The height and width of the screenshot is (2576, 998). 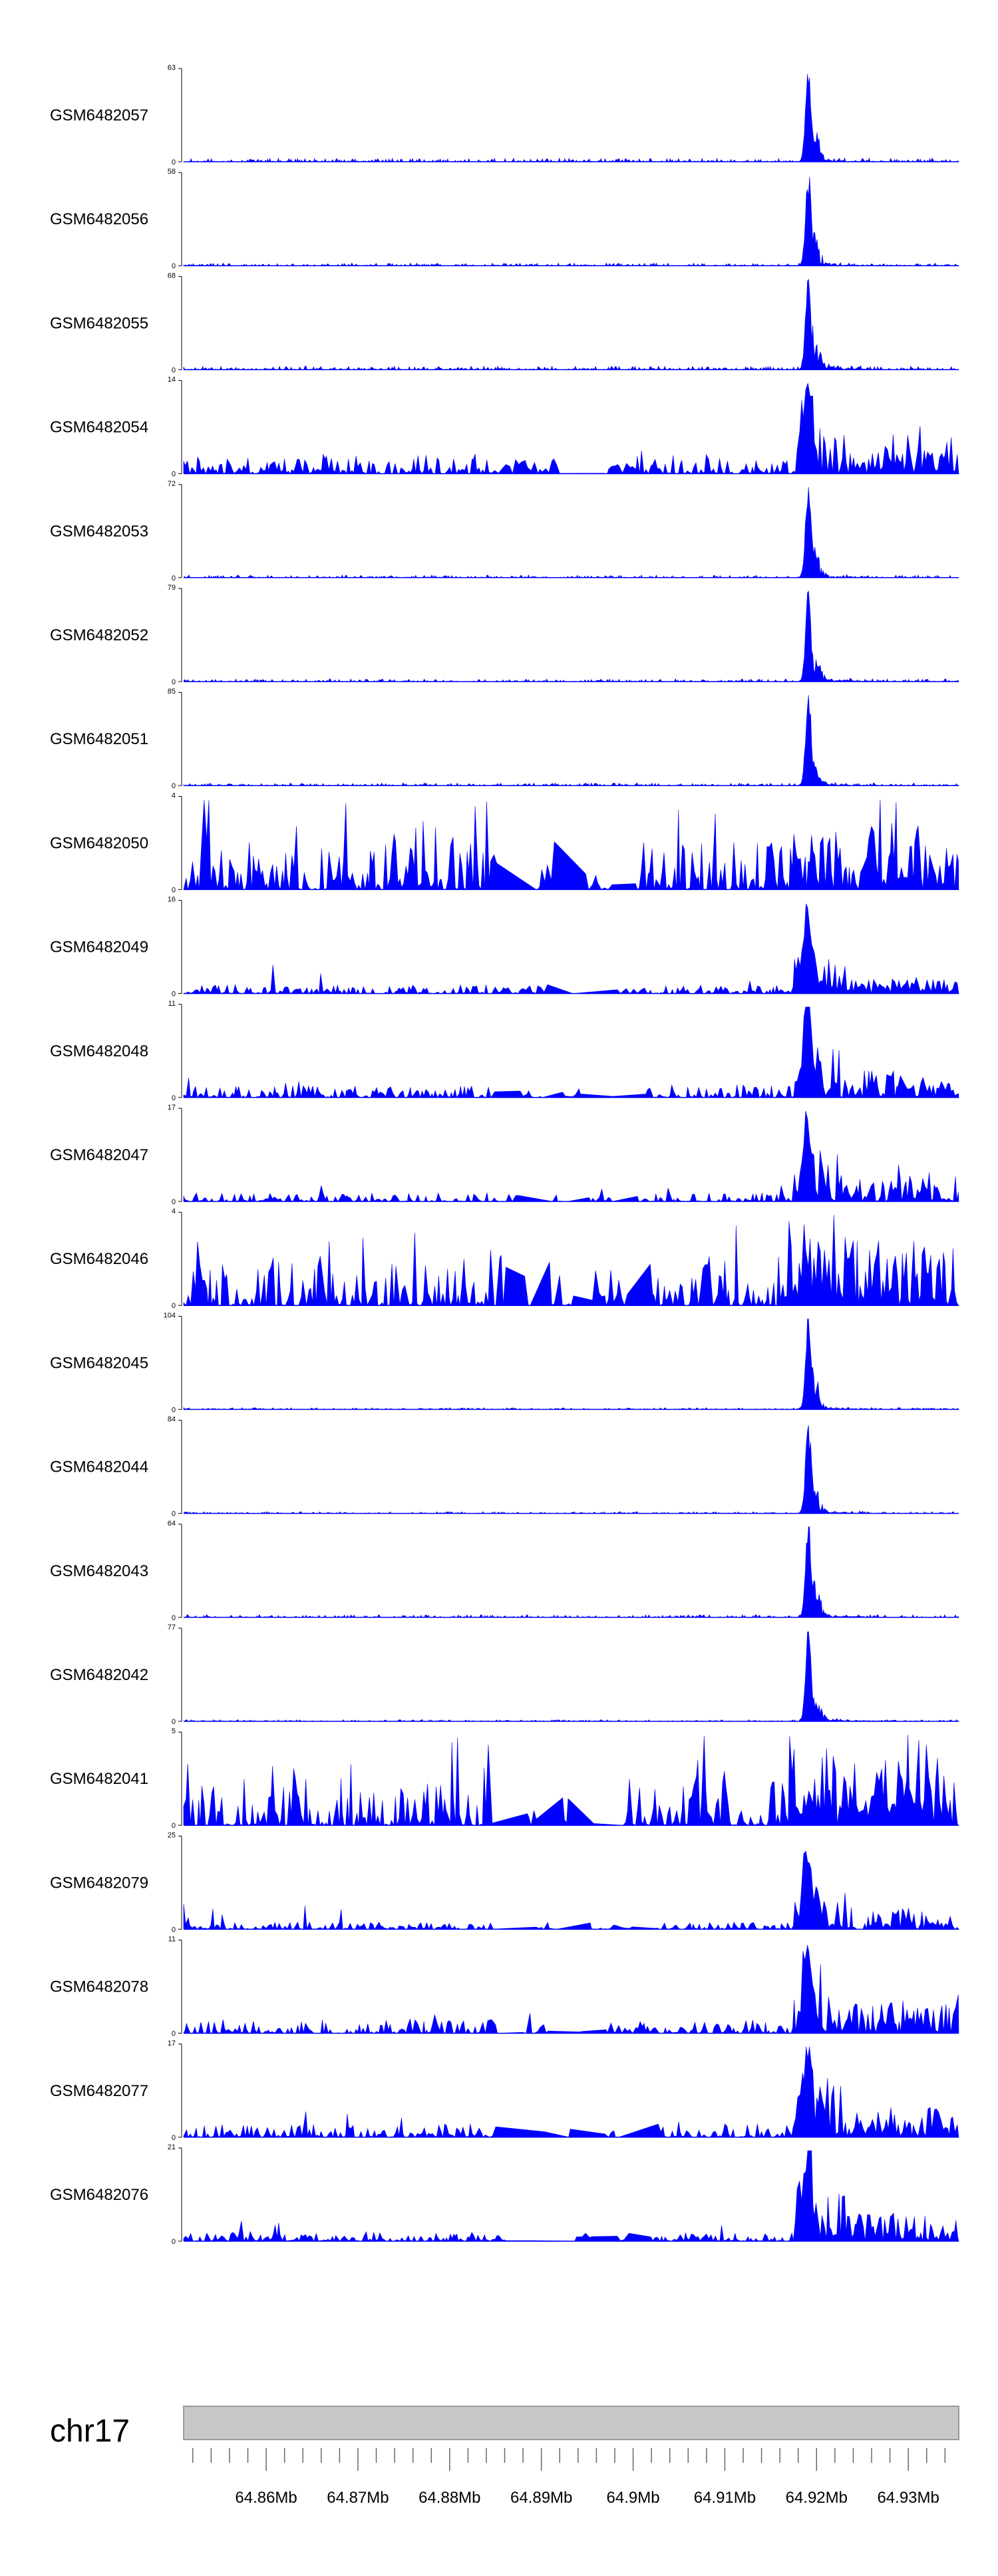 I want to click on position-label: 64.86Mb, so click(x=266, y=2498).